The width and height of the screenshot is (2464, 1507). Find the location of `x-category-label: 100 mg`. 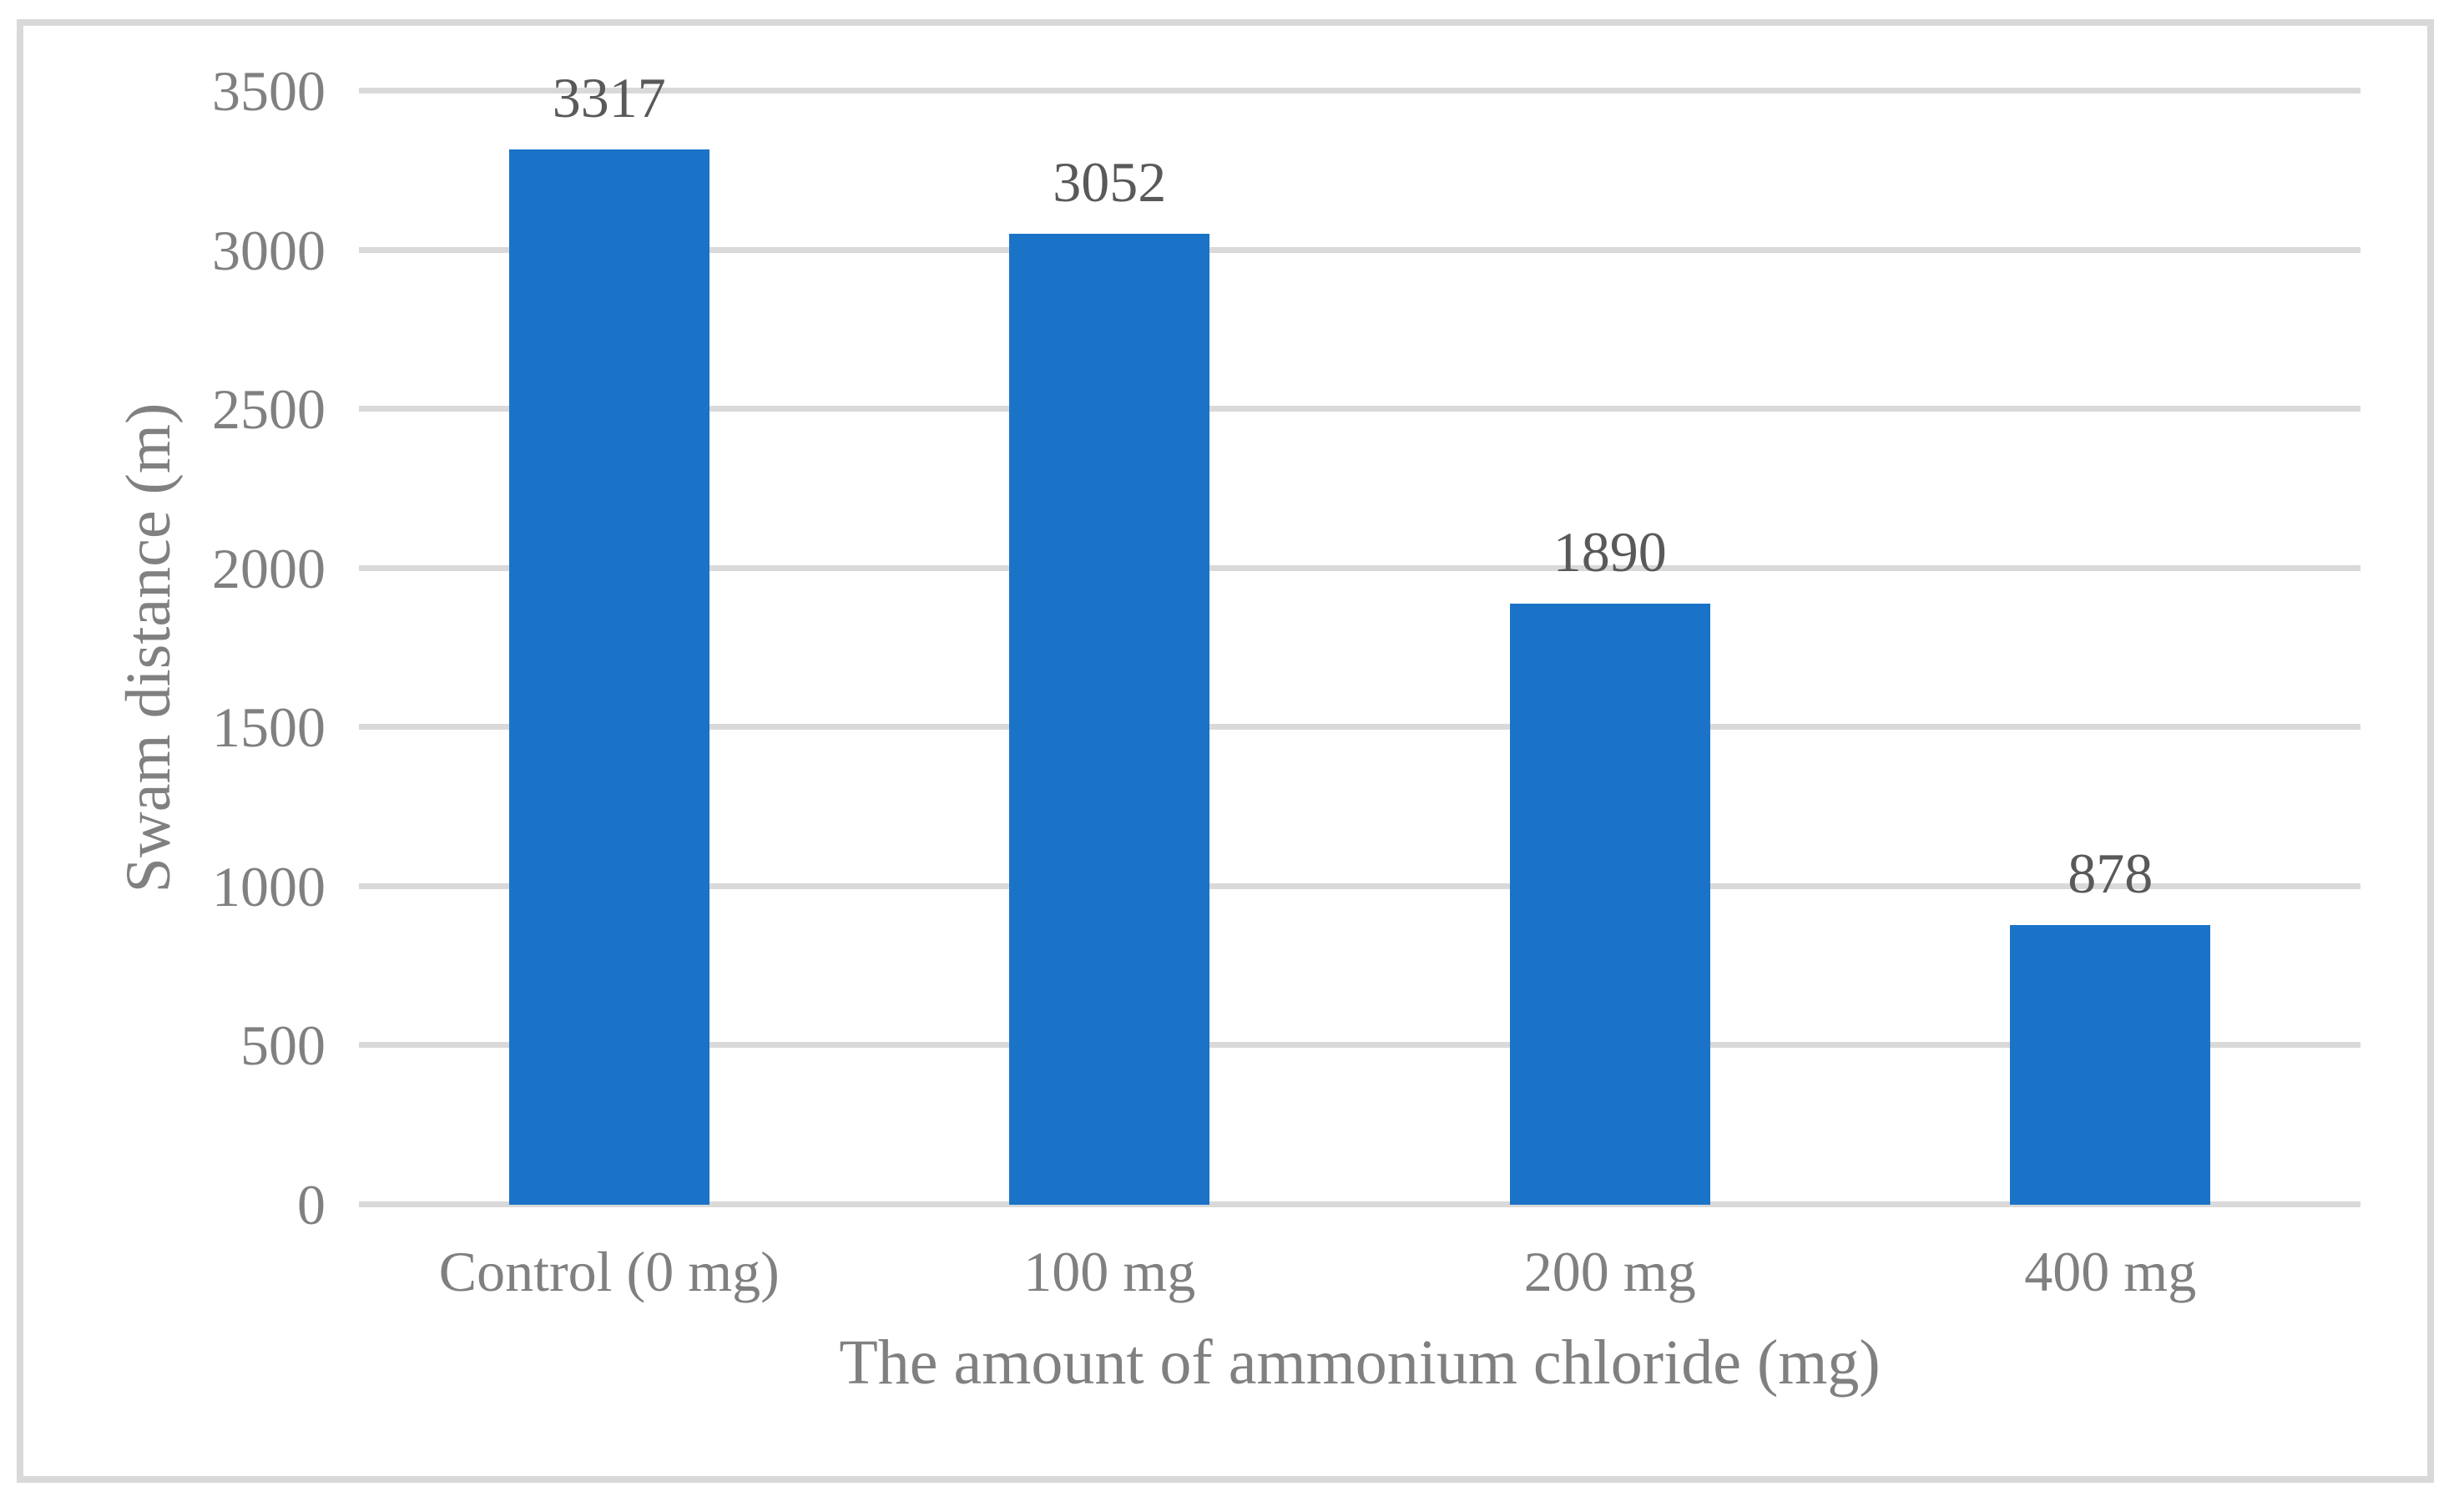

x-category-label: 100 mg is located at coordinates (1109, 1271).